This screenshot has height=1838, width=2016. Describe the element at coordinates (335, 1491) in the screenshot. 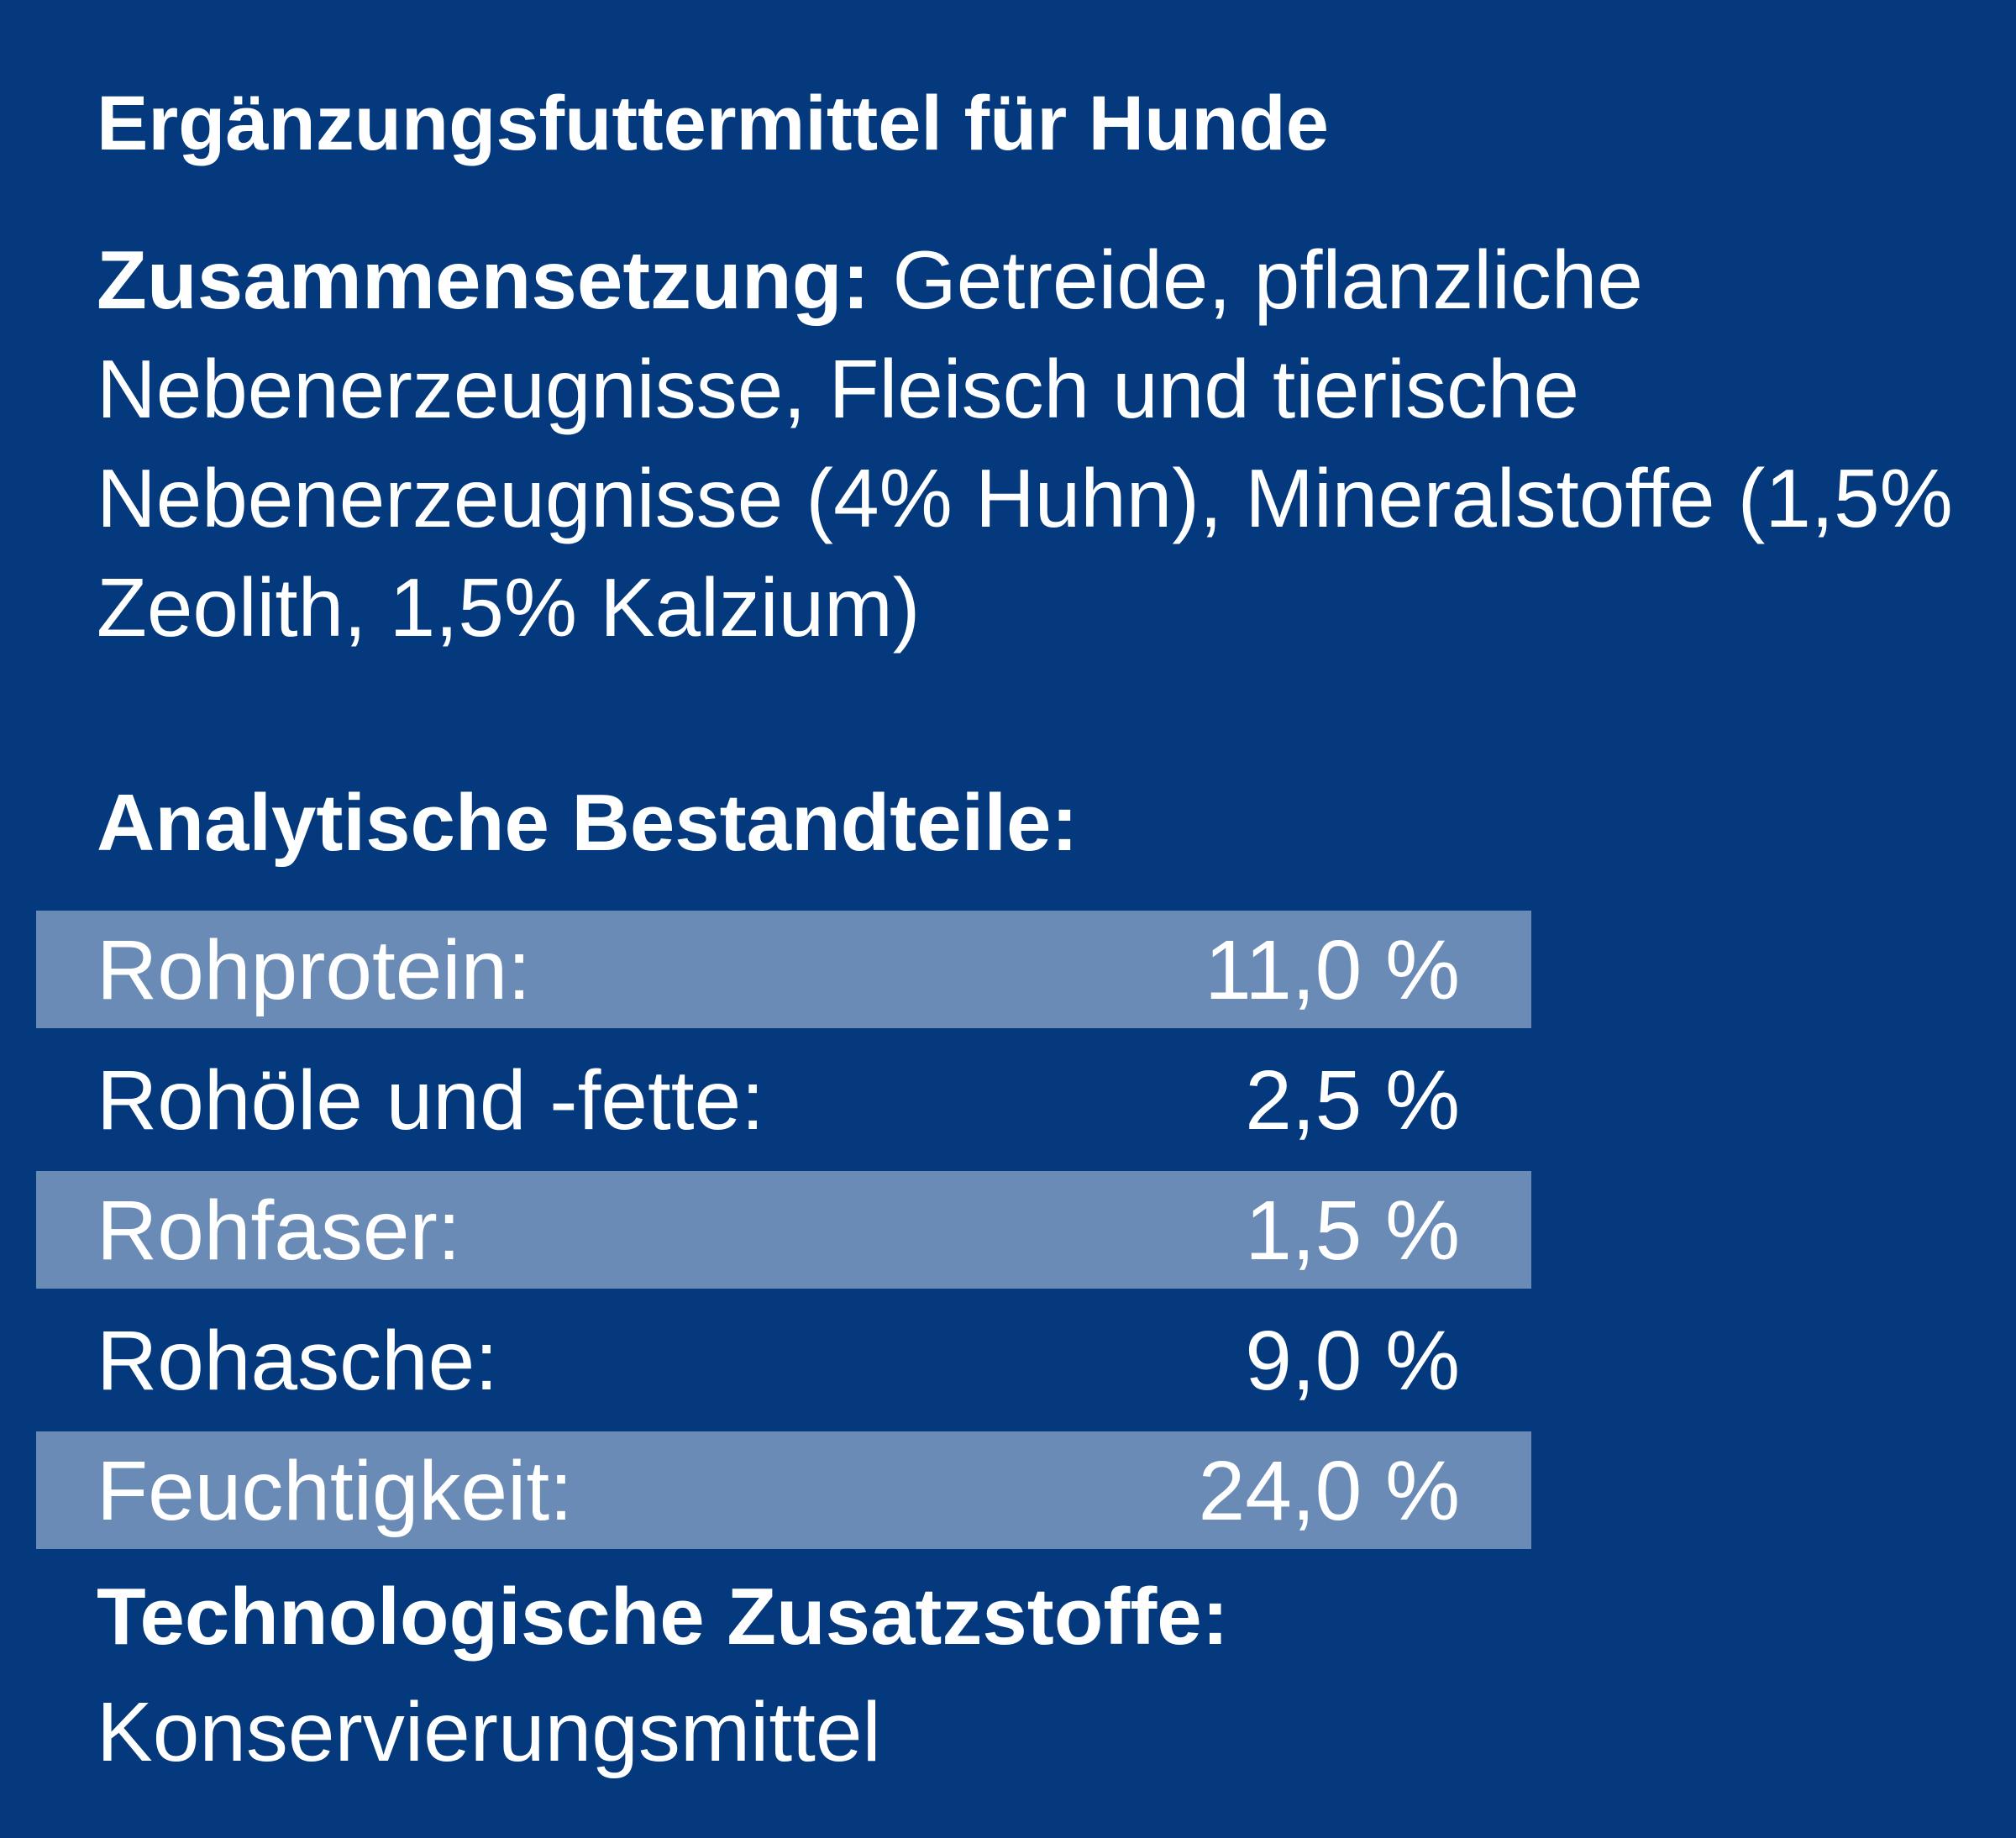

I see `row-label: Feuchtigkeit:` at that location.